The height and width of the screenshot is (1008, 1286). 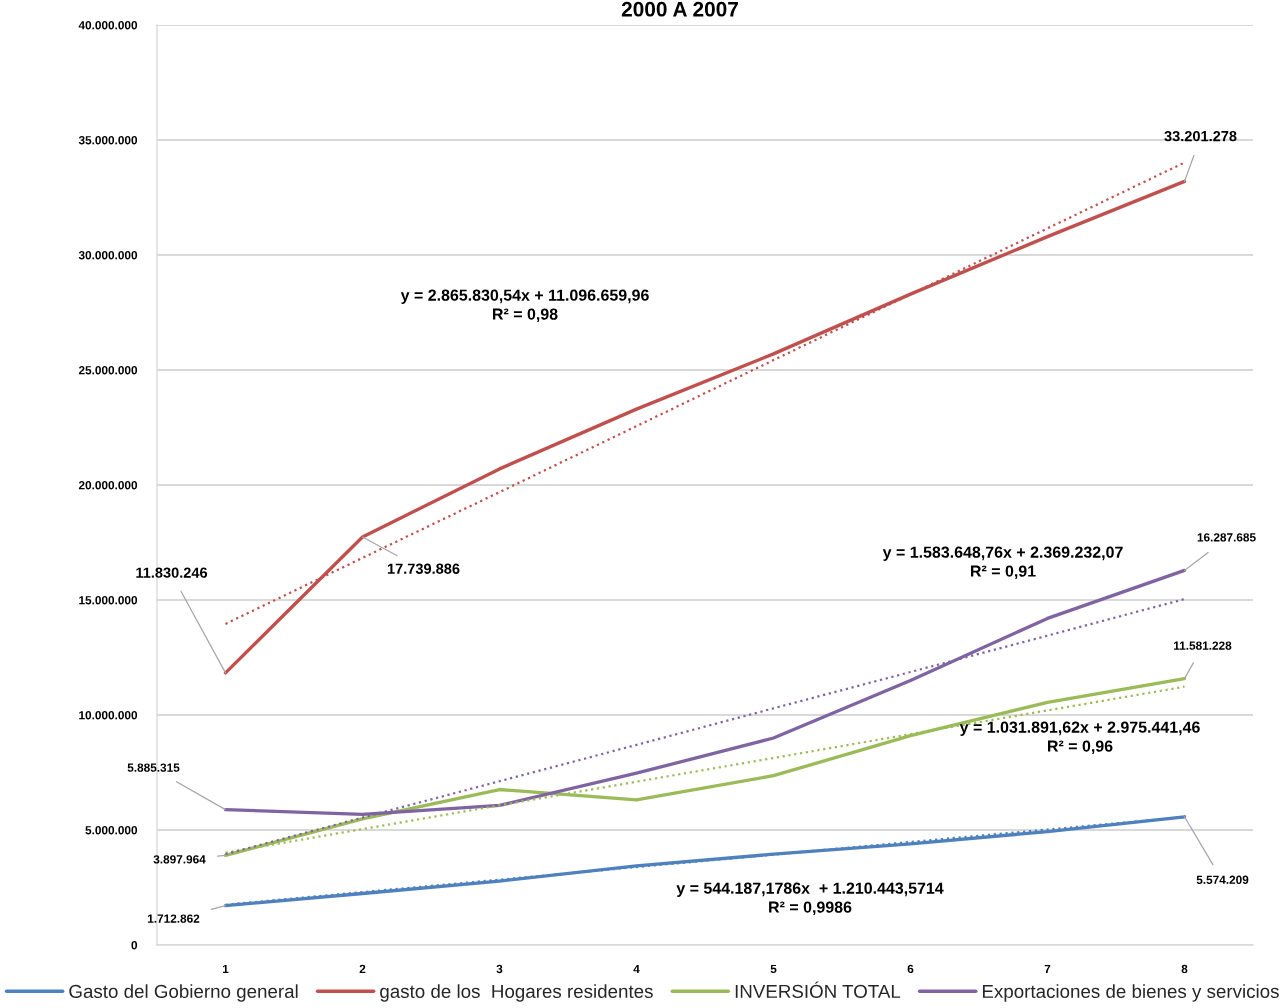 What do you see at coordinates (1047, 968) in the screenshot?
I see `x-tick-label: 7` at bounding box center [1047, 968].